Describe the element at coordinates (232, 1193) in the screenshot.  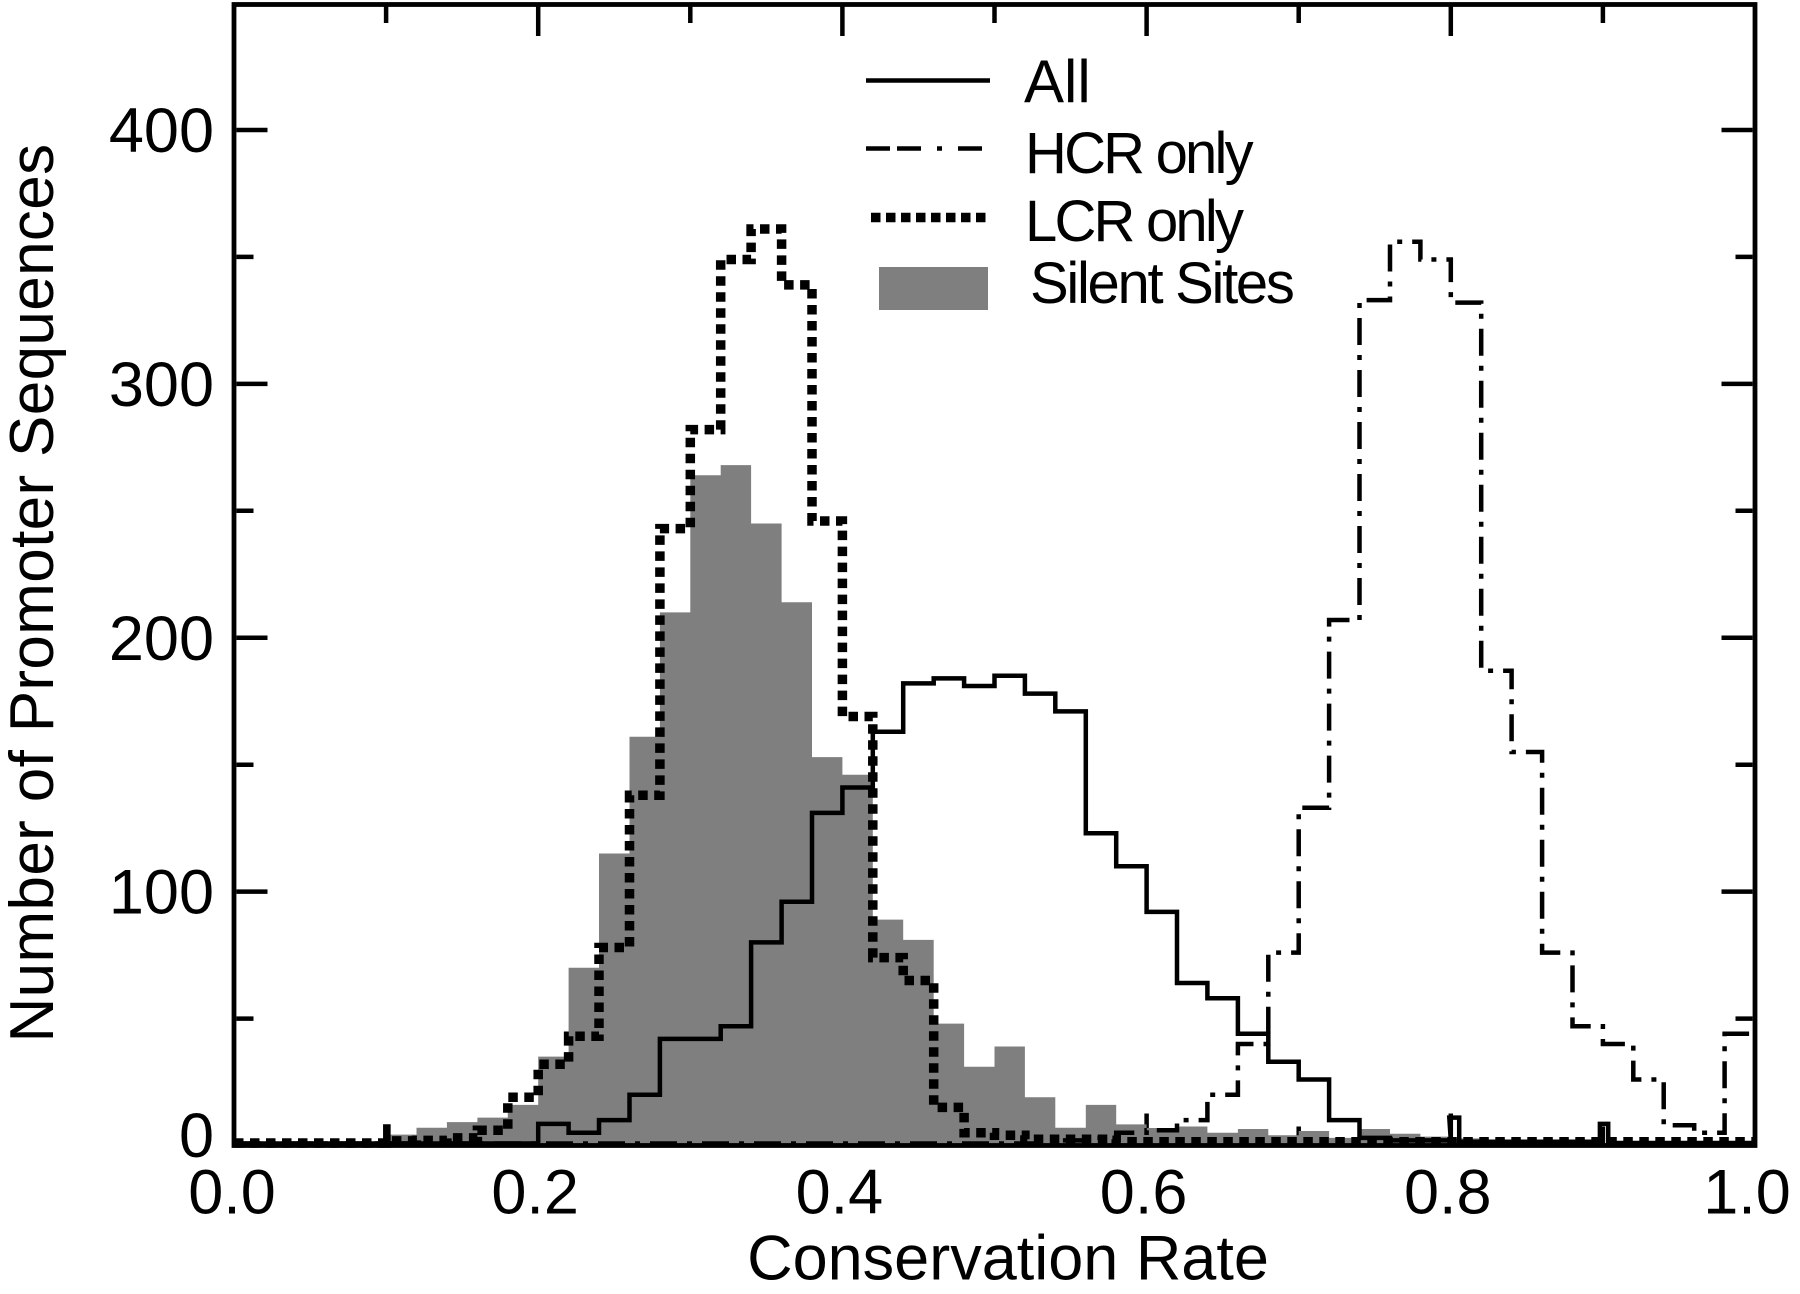
I see `svg-text: 0.0` at that location.